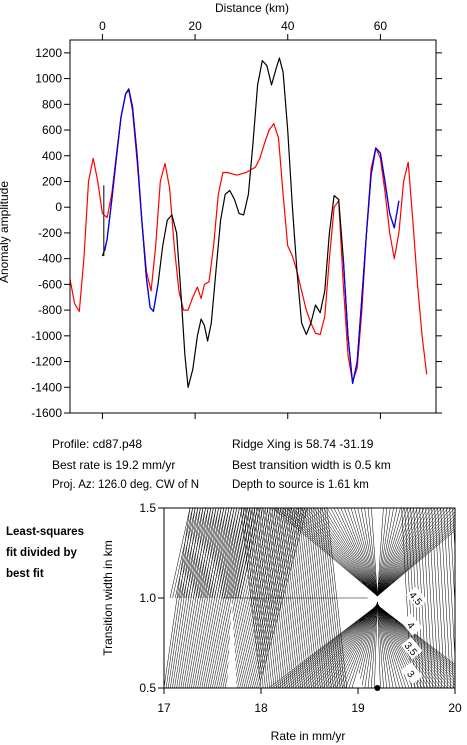 This screenshot has width=467, height=745. What do you see at coordinates (48, 53) in the screenshot?
I see `y-tick-label: 1200` at bounding box center [48, 53].